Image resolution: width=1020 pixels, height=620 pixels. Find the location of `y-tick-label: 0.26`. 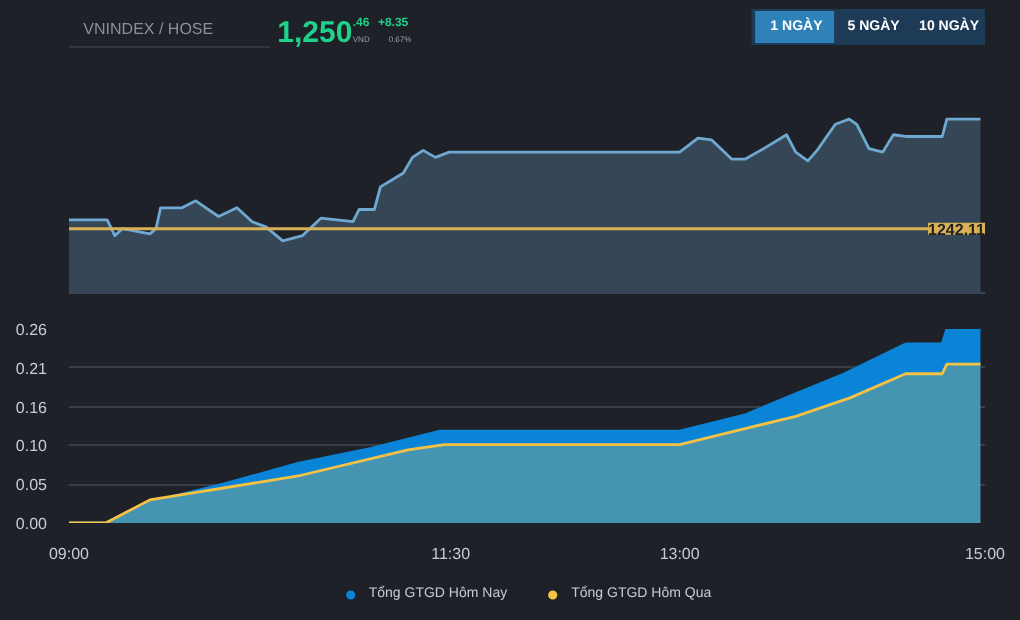

y-tick-label: 0.26 is located at coordinates (32, 330).